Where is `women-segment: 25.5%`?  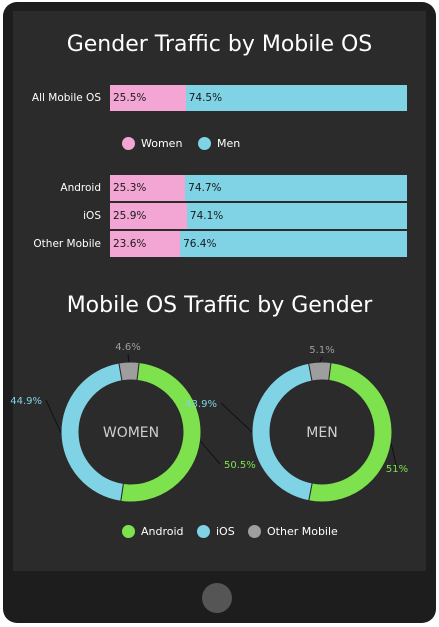
women-segment: 25.5% is located at coordinates (148, 98).